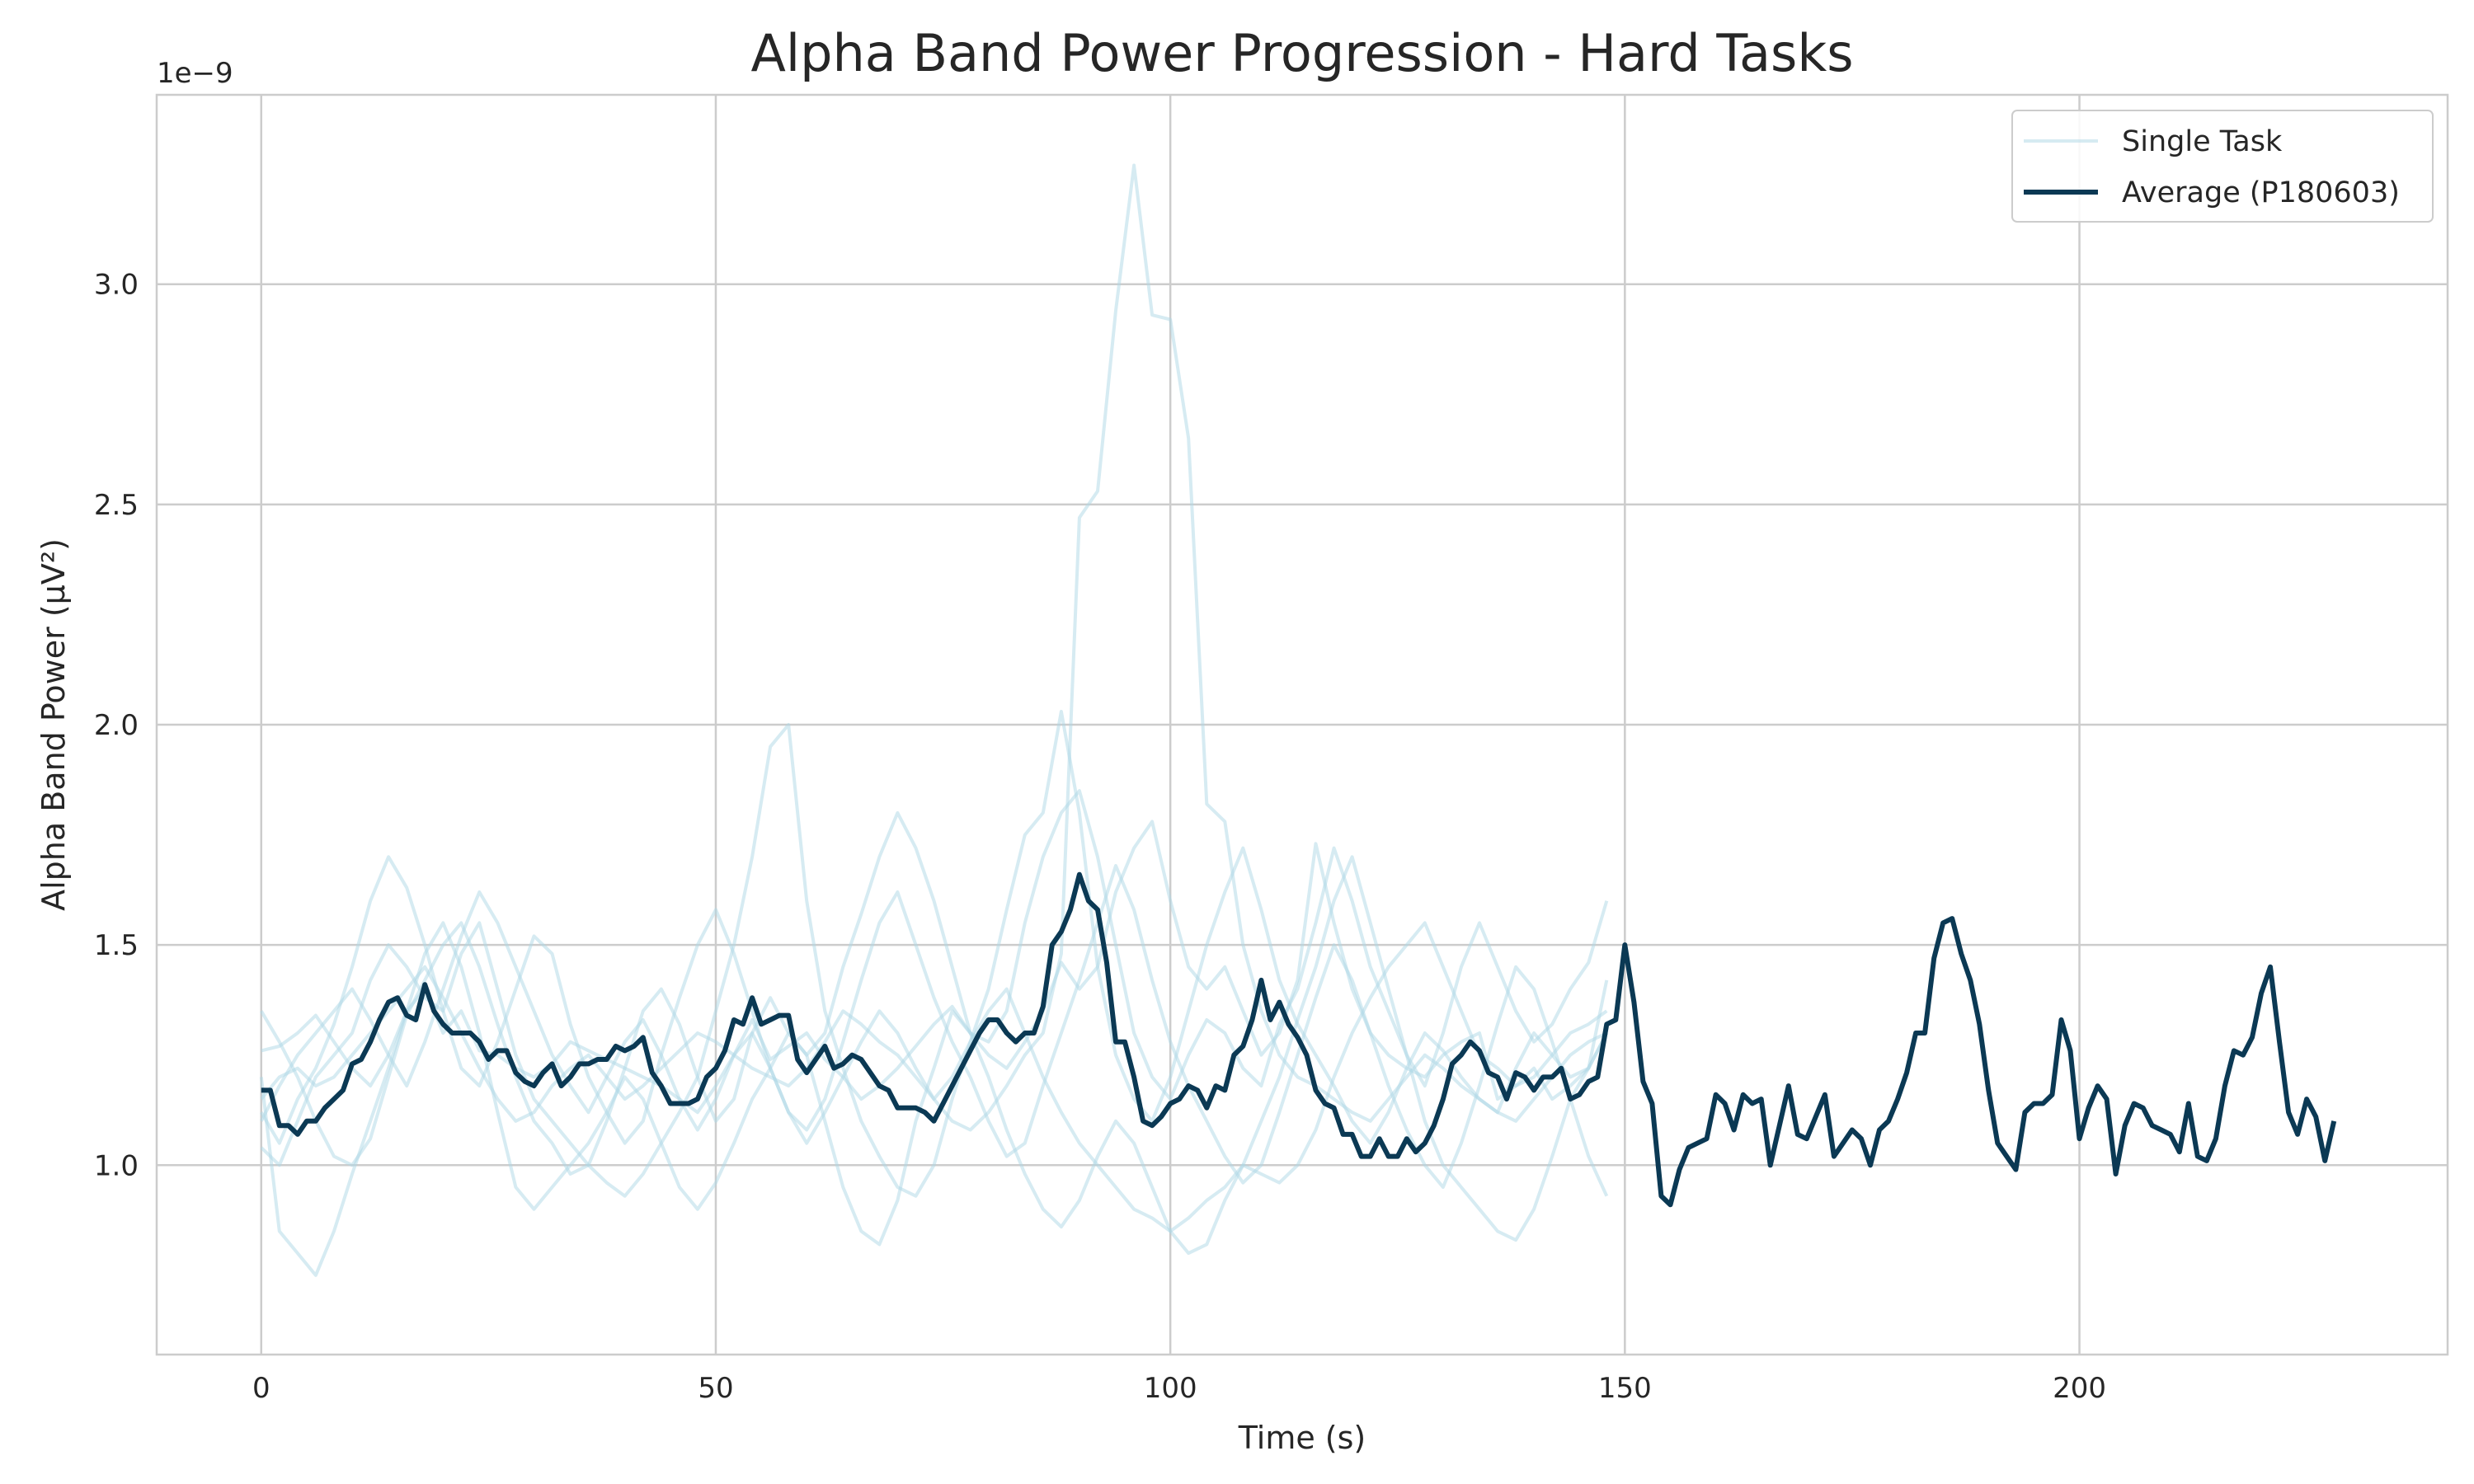 This screenshot has height=1484, width=2474. I want to click on x-tick-label: 100, so click(1170, 1388).